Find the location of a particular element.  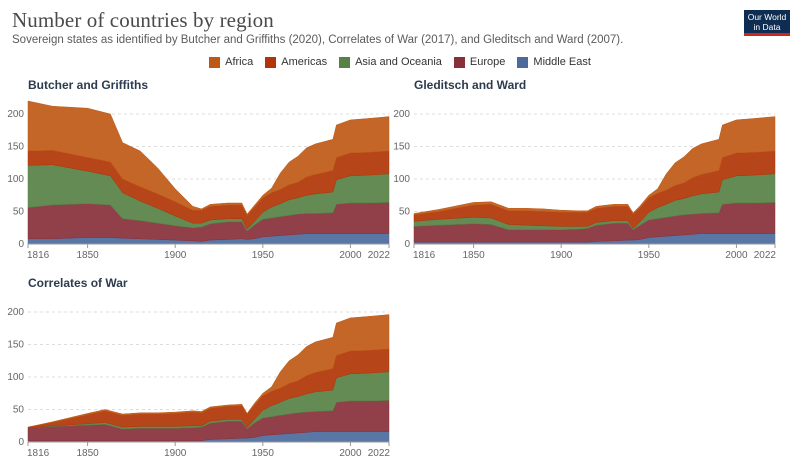

gleditsch-and-ward-xtick-1816: 1816 is located at coordinates (424, 255).